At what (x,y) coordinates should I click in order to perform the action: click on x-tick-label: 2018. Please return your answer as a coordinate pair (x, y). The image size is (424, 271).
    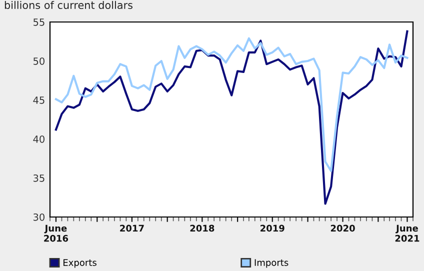
    Looking at the image, I should click on (202, 228).